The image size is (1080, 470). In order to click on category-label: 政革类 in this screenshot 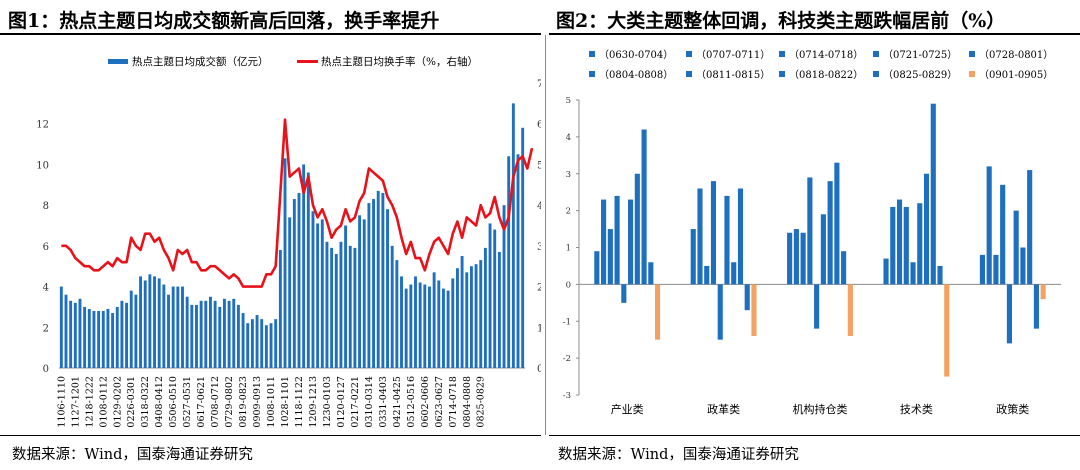, I will do `click(723, 409)`.